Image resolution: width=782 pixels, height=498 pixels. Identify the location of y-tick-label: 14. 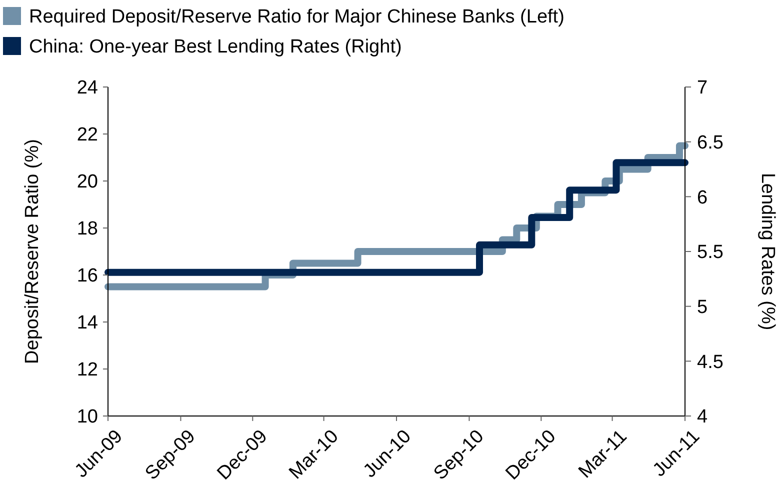
(87, 323).